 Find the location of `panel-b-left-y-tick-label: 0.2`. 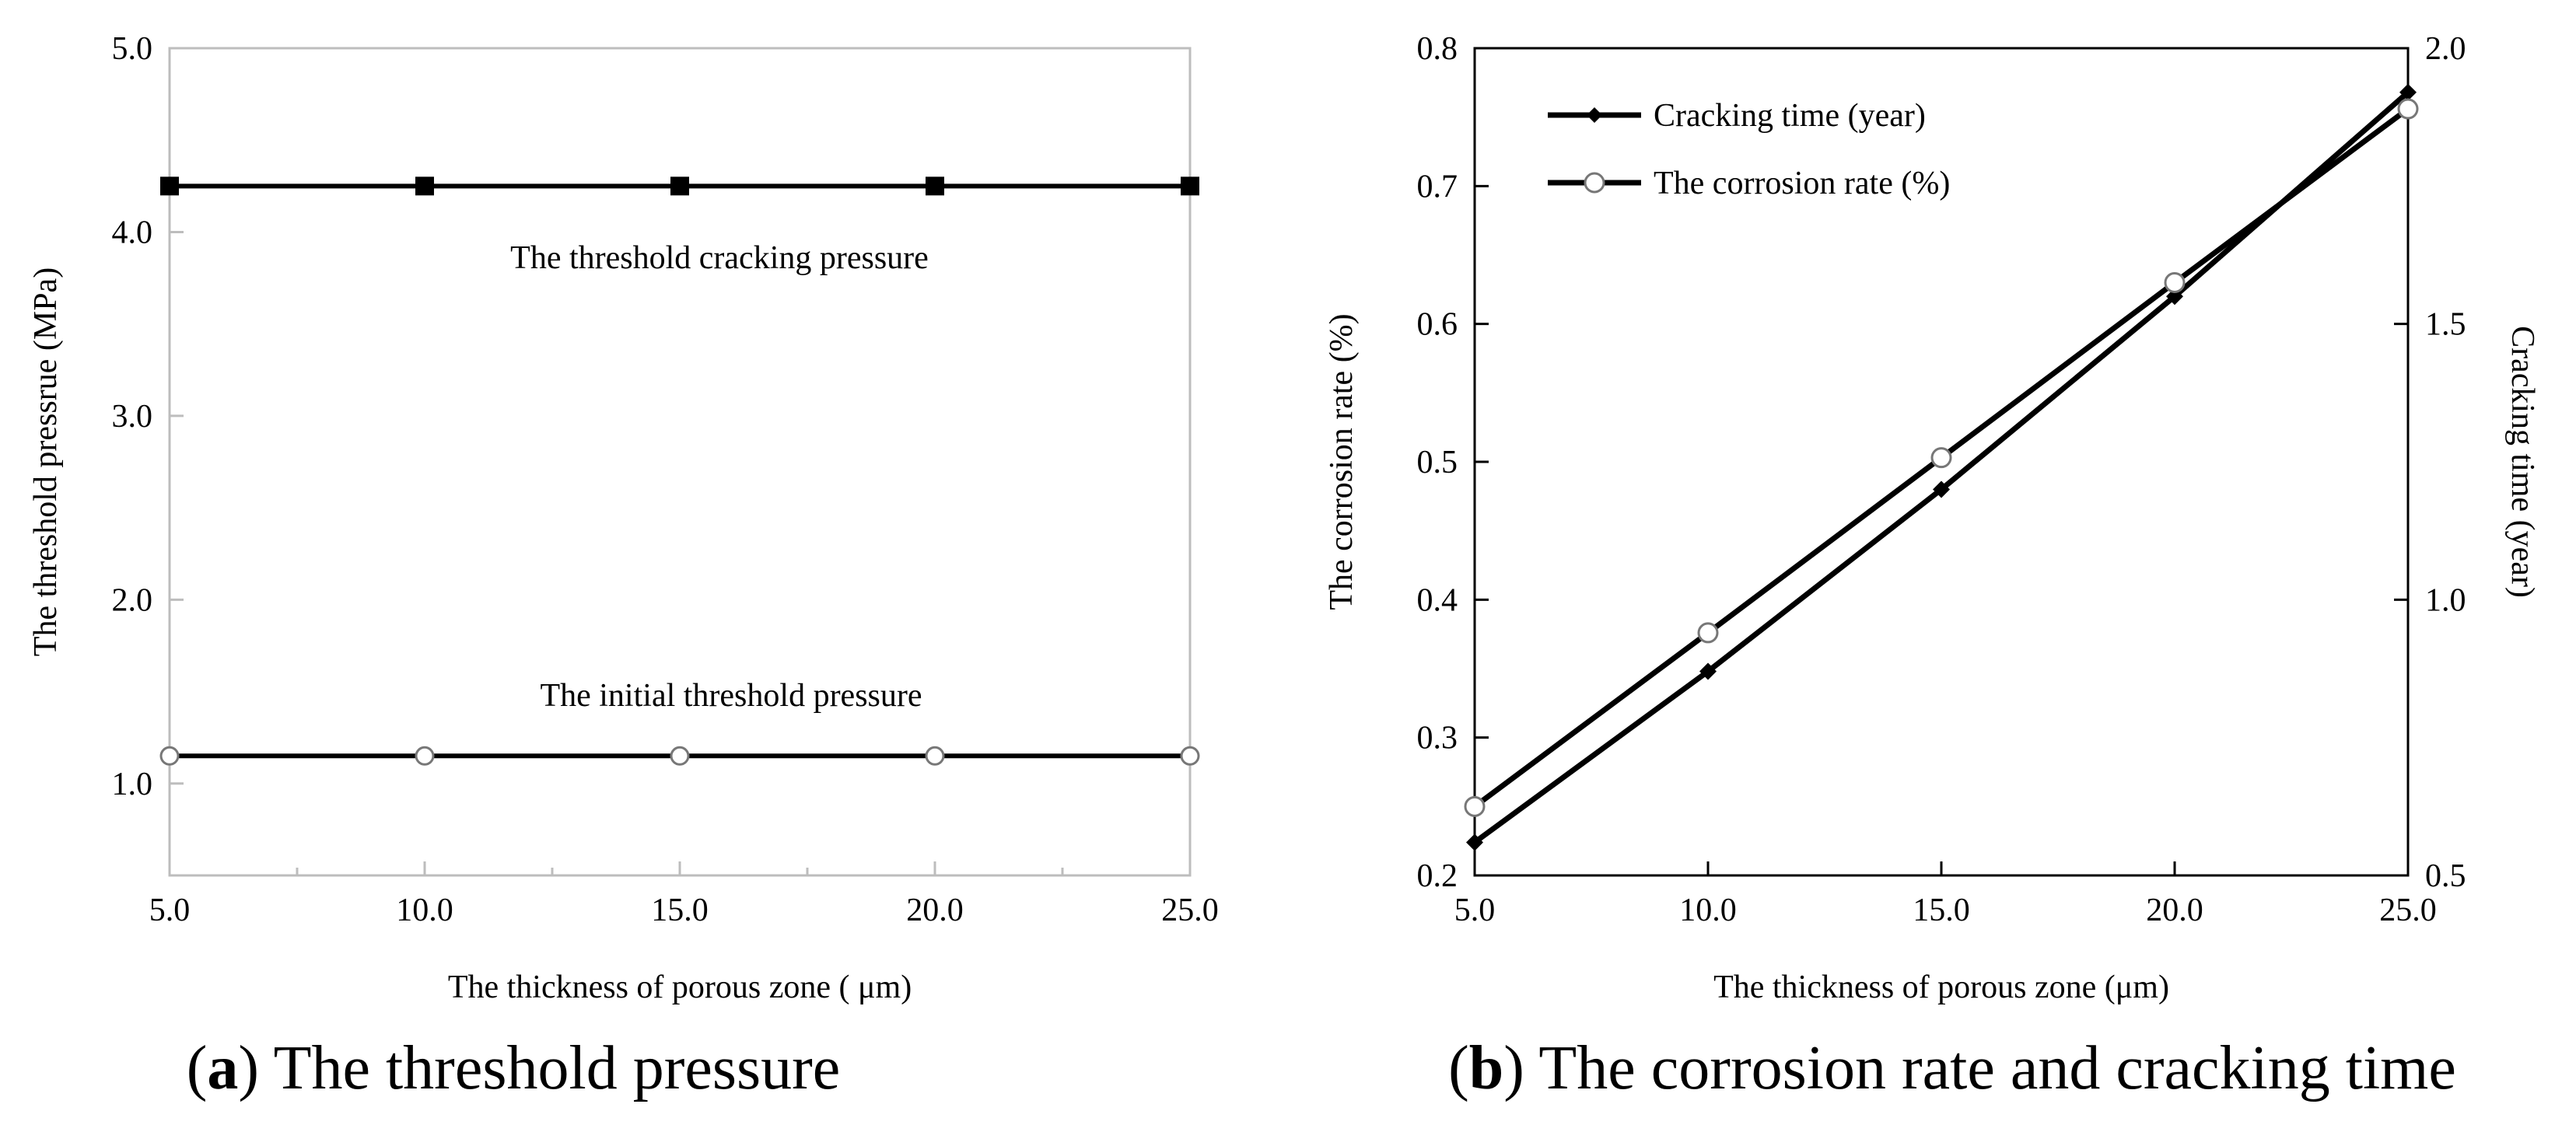

panel-b-left-y-tick-label: 0.2 is located at coordinates (1437, 876).